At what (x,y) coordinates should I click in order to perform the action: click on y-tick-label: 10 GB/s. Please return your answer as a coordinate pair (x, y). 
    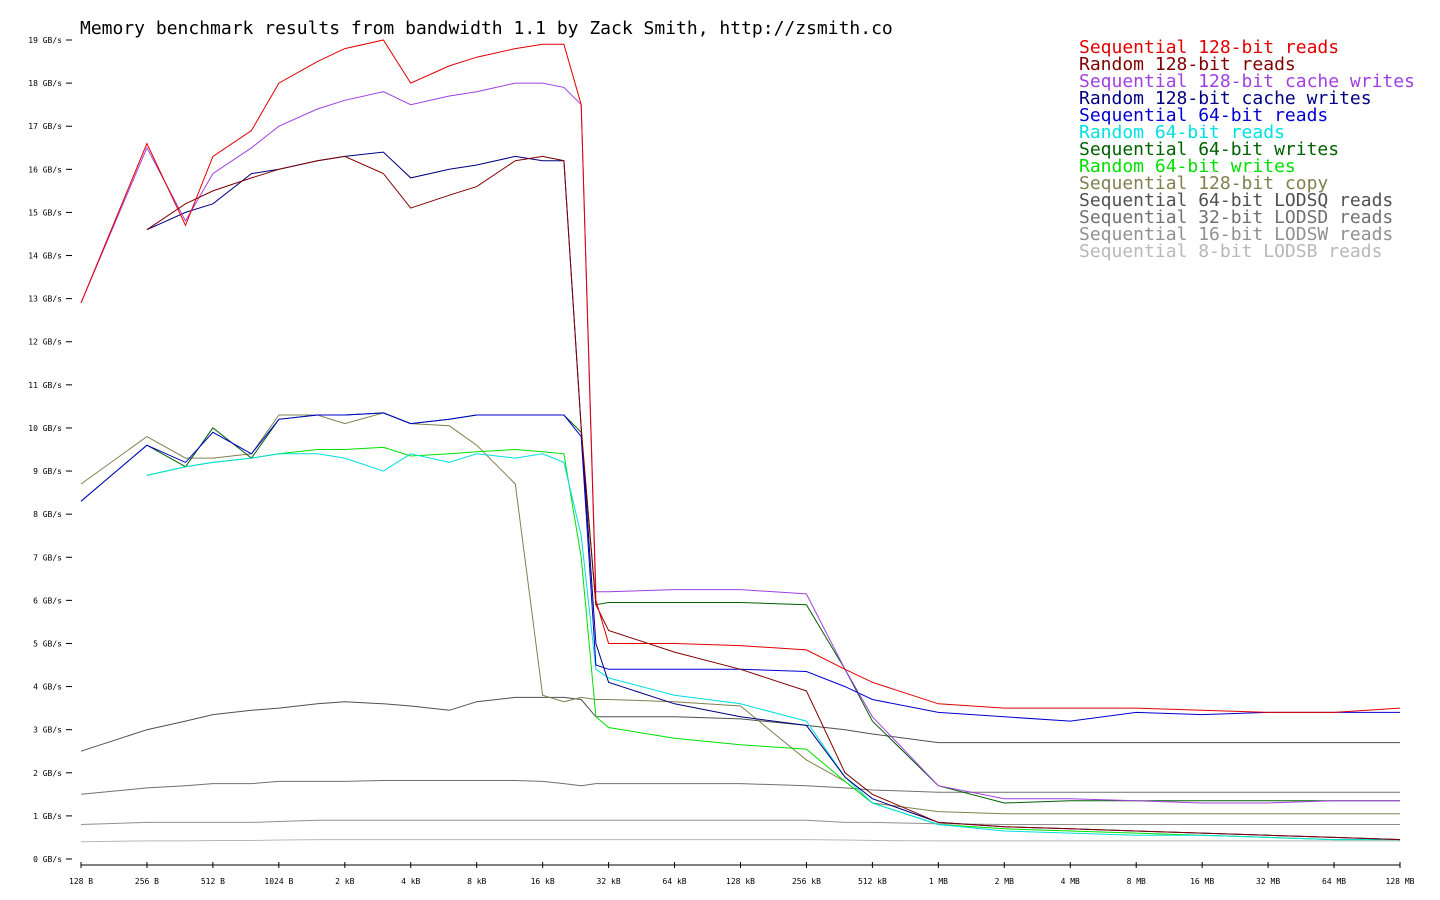
    Looking at the image, I should click on (45, 428).